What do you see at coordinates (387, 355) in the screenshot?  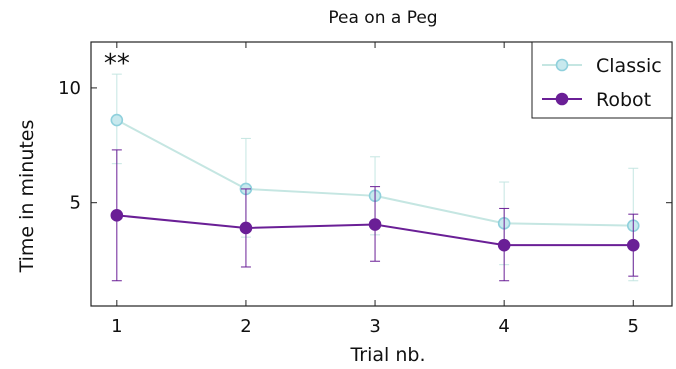 I see `x-axis-label: Trial nb.` at bounding box center [387, 355].